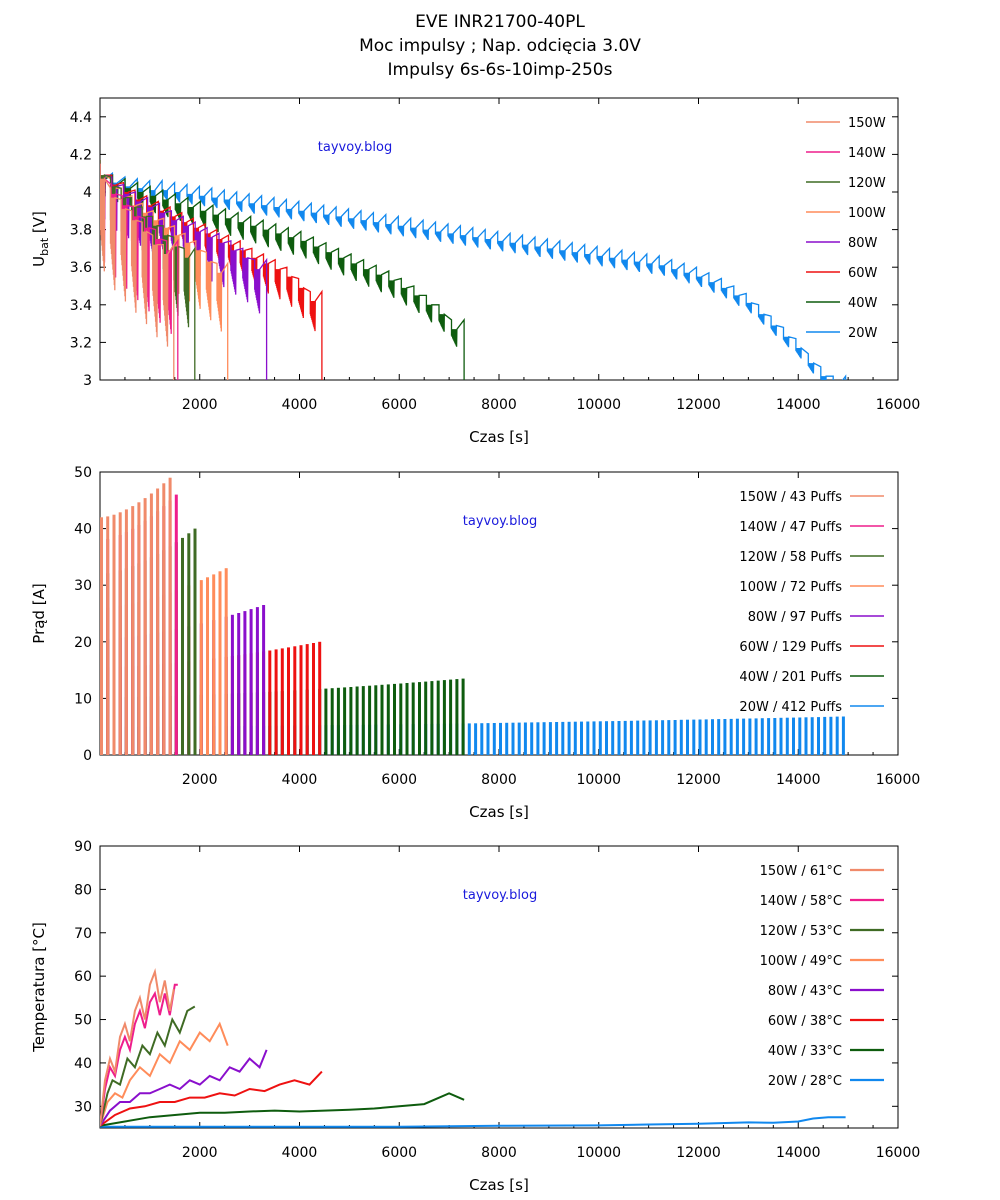  Describe the element at coordinates (790, 677) in the screenshot. I see `legend-label: 40W / 201 Puffs` at that location.